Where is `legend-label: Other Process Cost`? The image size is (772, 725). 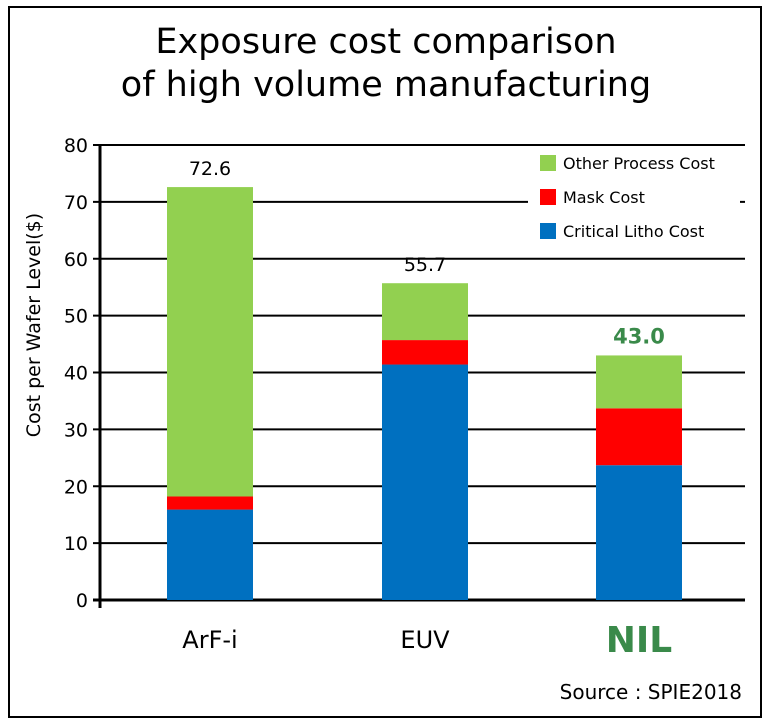
legend-label: Other Process Cost is located at coordinates (639, 163).